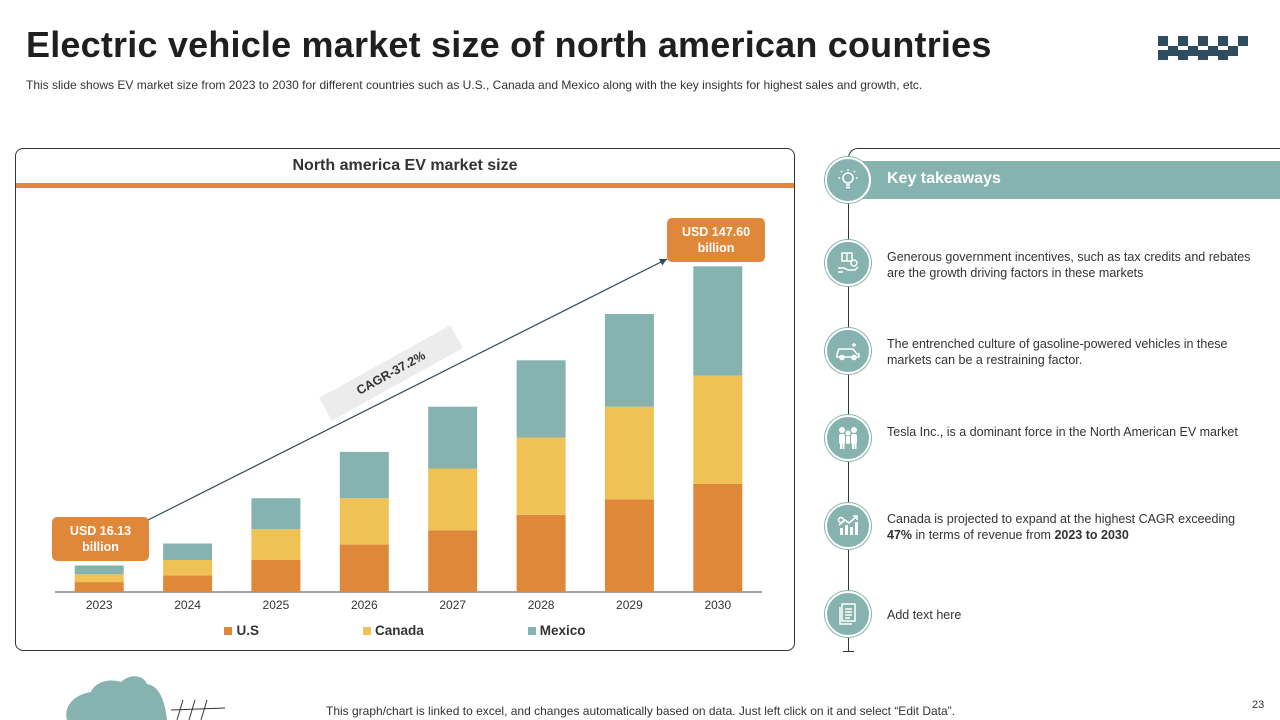  Describe the element at coordinates (405, 185) in the screenshot. I see `chart-header-divider` at that location.